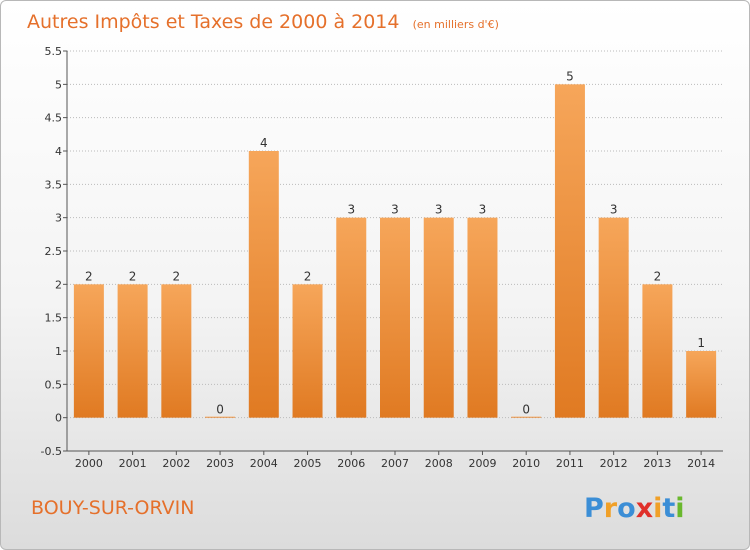  I want to click on bar-2014, so click(701, 384).